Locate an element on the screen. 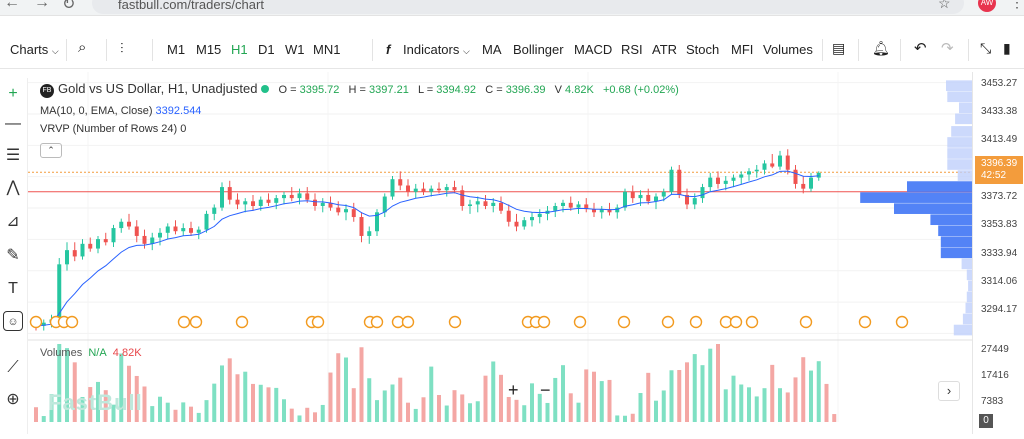 This screenshot has width=1024, height=439. timeframe-m15: M15 is located at coordinates (209, 49).